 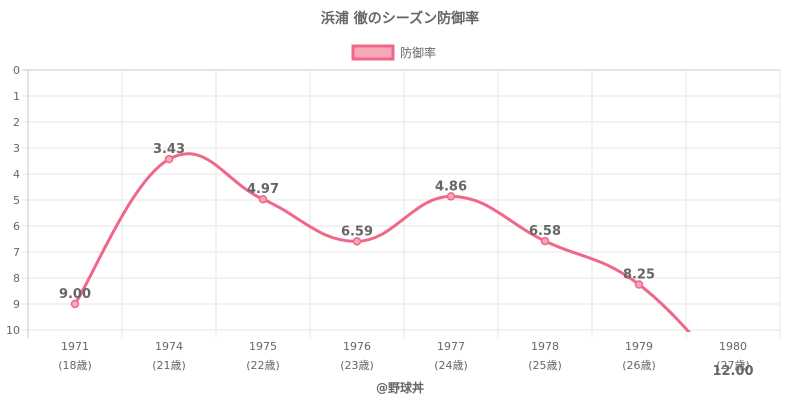 I want to click on x-tick-sublabel: (23歳), so click(x=357, y=365).